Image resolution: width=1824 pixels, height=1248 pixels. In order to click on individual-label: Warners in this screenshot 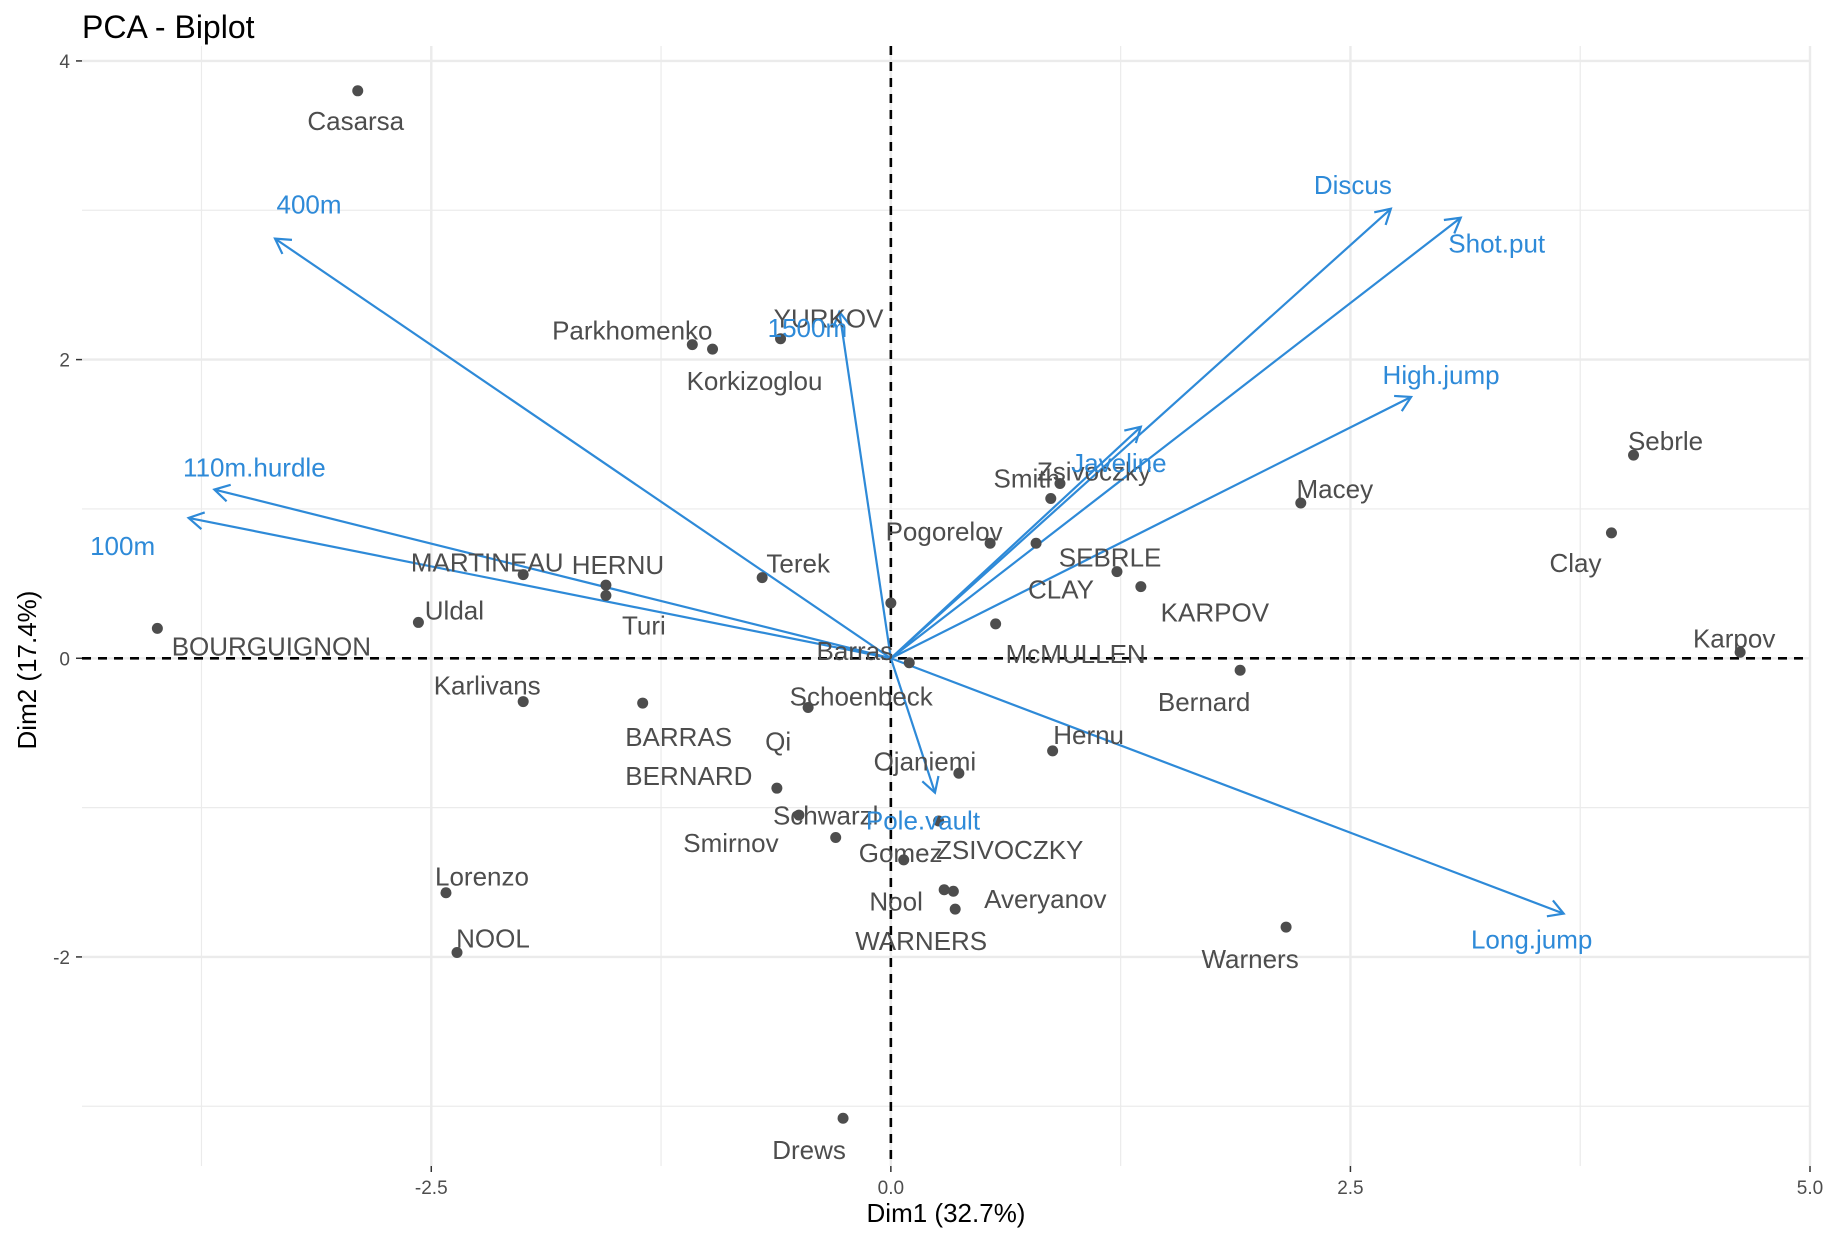, I will do `click(1249, 959)`.